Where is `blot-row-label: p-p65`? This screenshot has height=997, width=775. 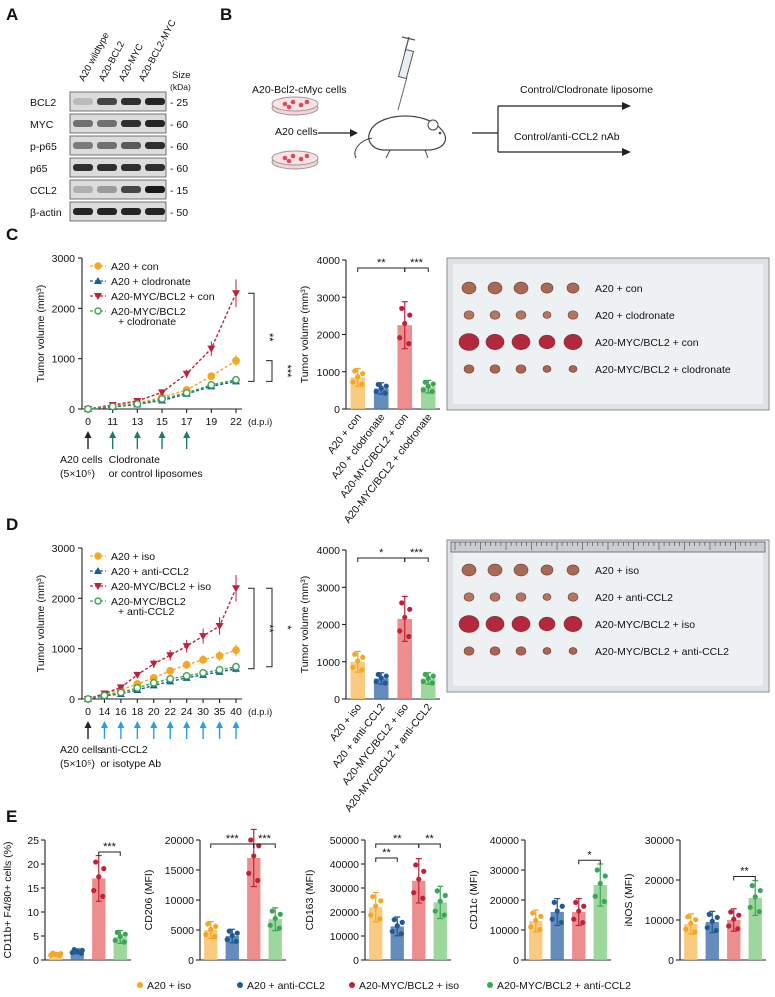 blot-row-label: p-p65 is located at coordinates (43, 147).